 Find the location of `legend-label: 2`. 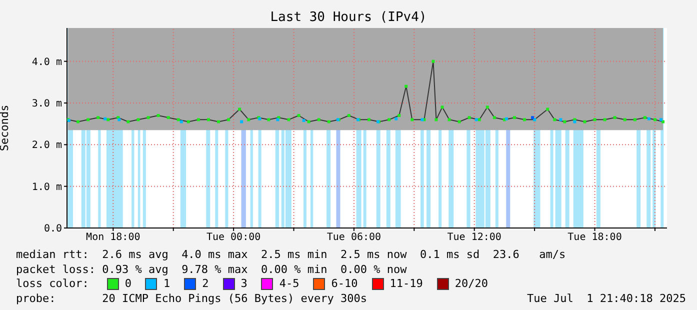

legend-label: 2 is located at coordinates (205, 284).